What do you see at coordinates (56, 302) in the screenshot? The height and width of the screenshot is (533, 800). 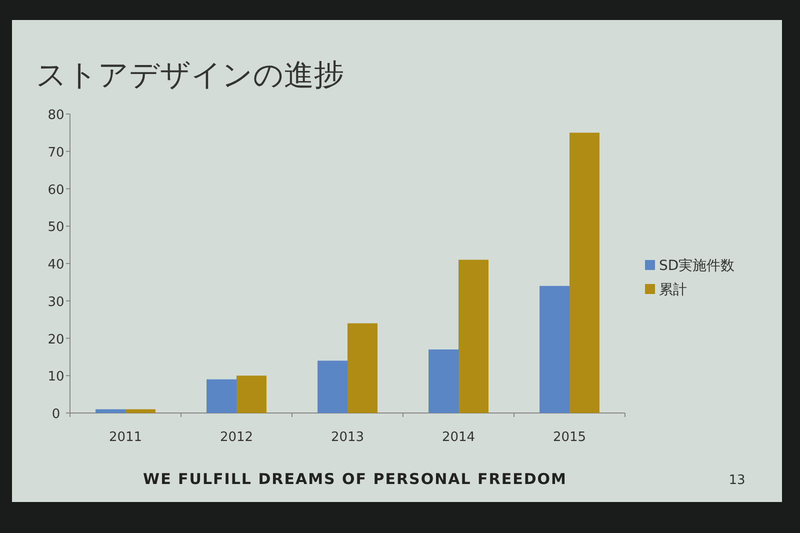 I see `y-tick-label: 30` at bounding box center [56, 302].